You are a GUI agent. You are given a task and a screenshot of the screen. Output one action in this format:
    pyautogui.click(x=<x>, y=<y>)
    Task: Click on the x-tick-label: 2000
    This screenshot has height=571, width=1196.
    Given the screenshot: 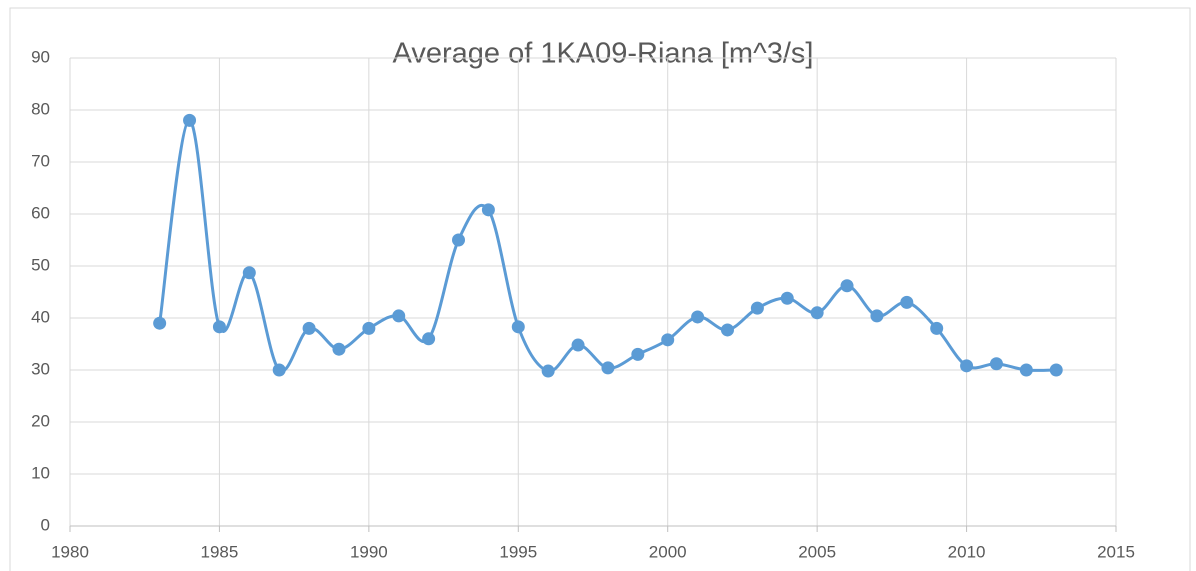 What is the action you would take?
    pyautogui.click(x=668, y=551)
    